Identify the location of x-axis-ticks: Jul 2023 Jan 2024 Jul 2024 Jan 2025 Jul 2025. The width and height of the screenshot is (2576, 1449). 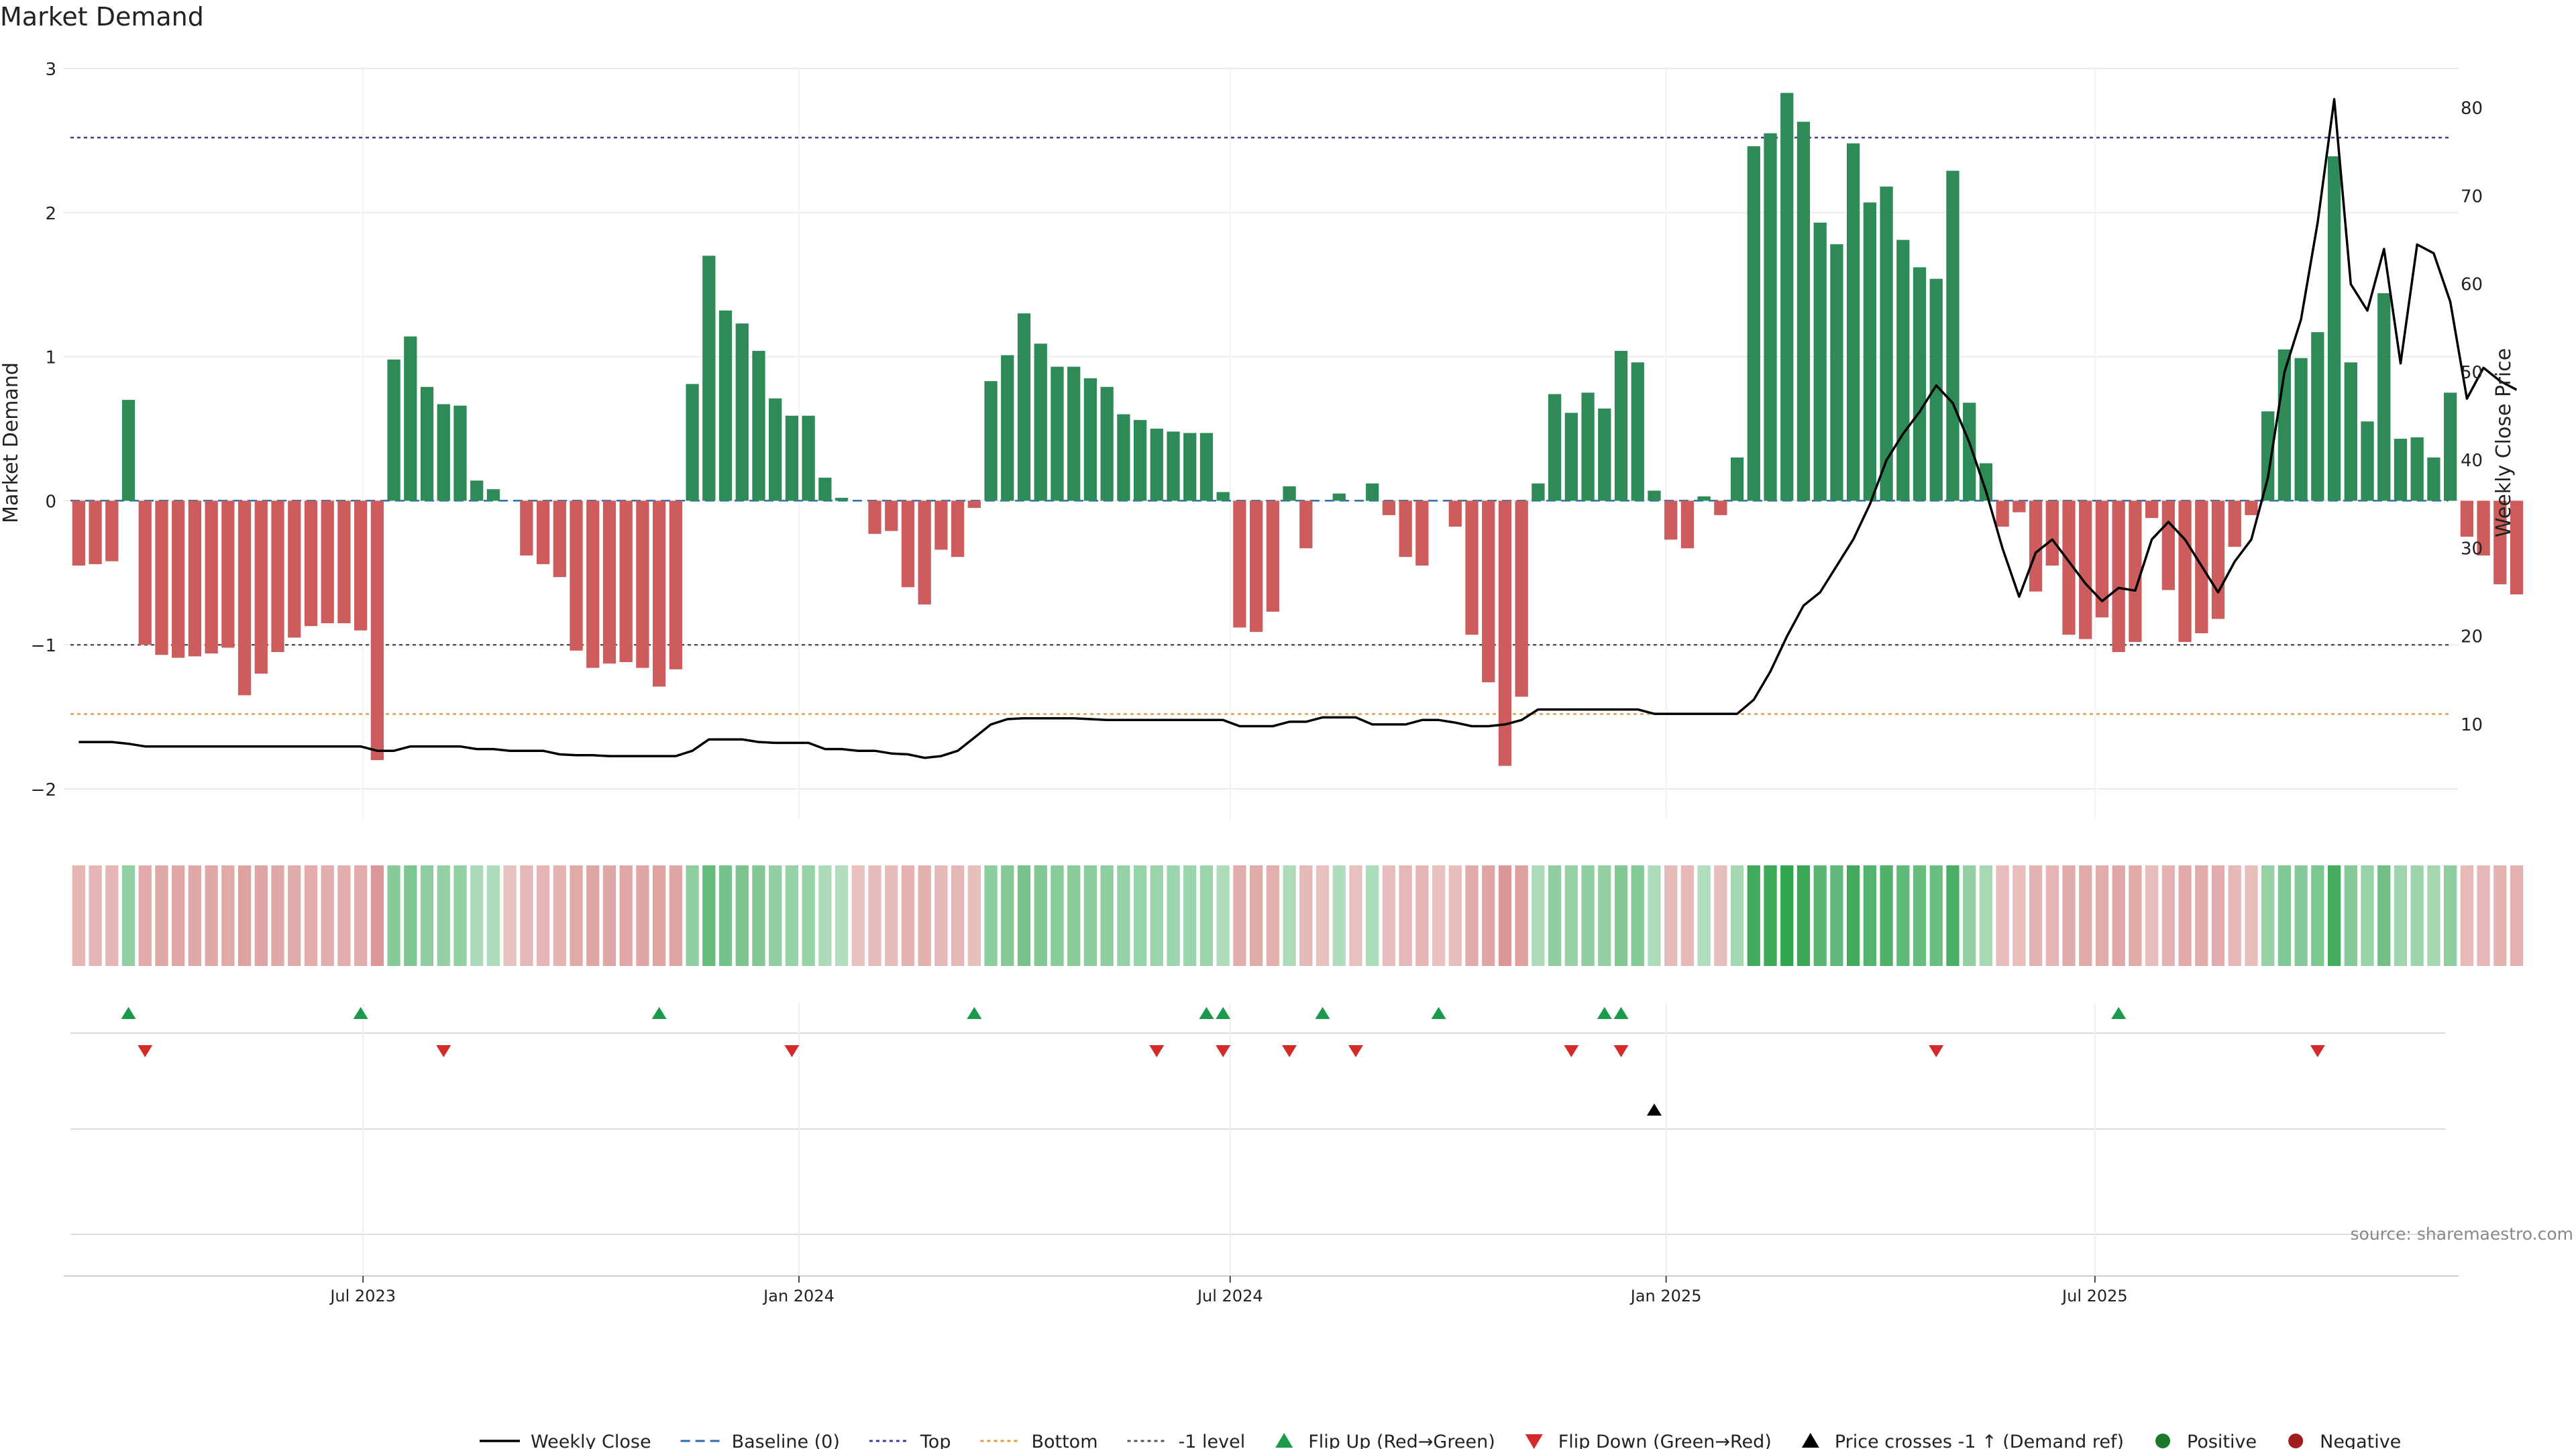
(1228, 1290).